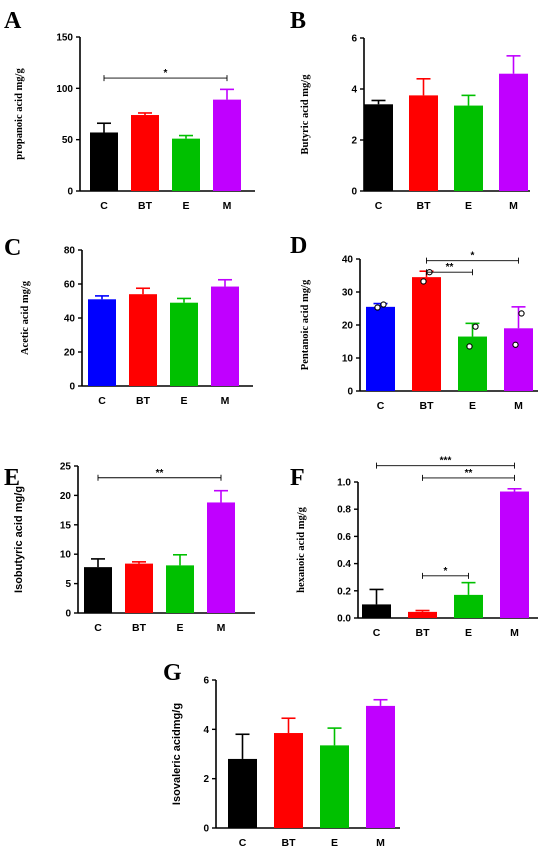 The width and height of the screenshot is (550, 853). Describe the element at coordinates (344, 619) in the screenshot. I see `y-tick-label: 0.0` at that location.